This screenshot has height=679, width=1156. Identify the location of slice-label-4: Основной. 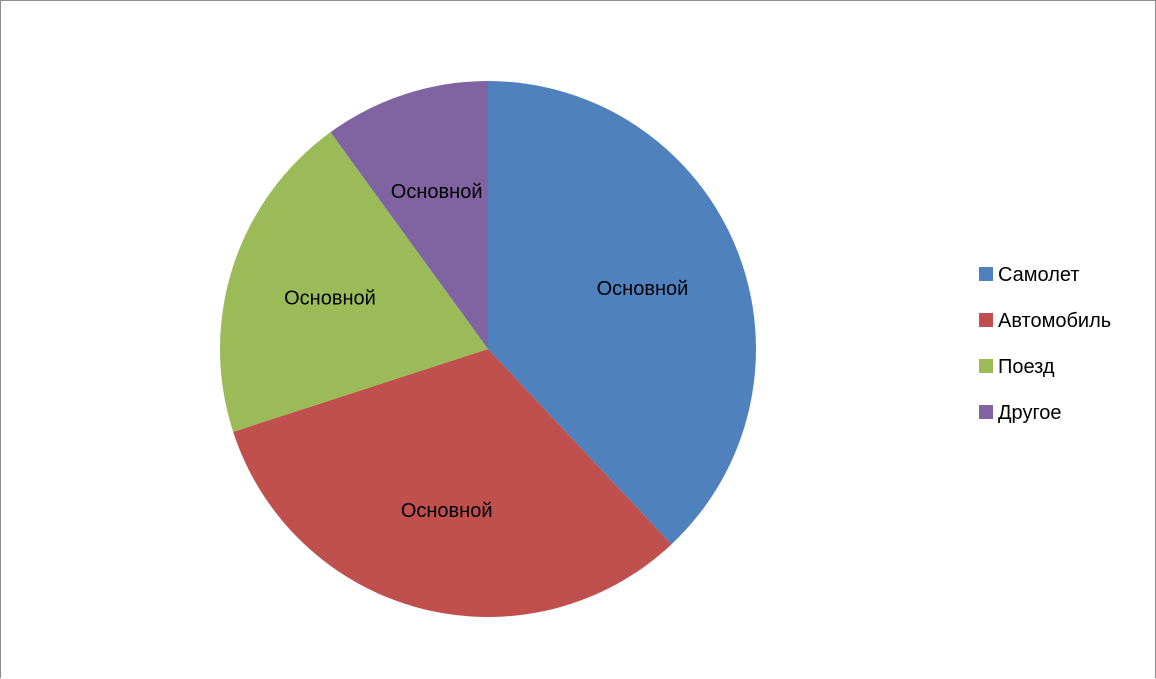
(437, 192).